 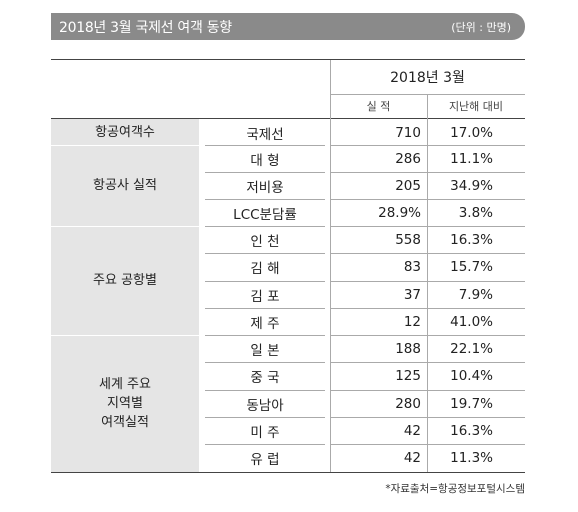 I want to click on row-label: 유 럽, so click(x=265, y=460).